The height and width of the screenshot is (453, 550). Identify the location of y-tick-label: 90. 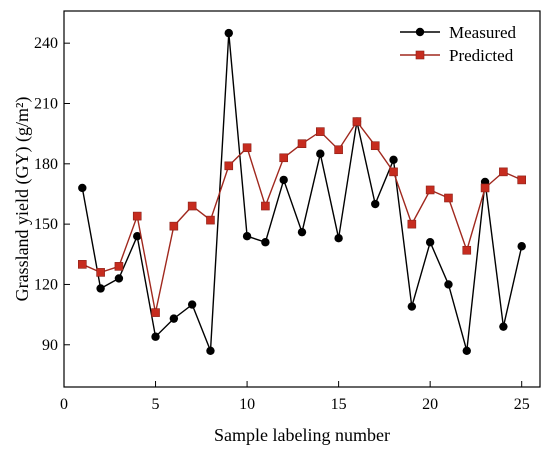
(50, 345).